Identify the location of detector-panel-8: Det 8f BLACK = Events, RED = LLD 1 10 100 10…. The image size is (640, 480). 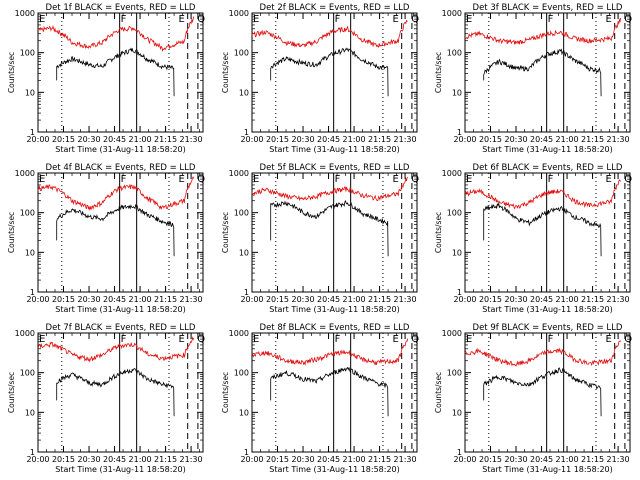
(320, 398).